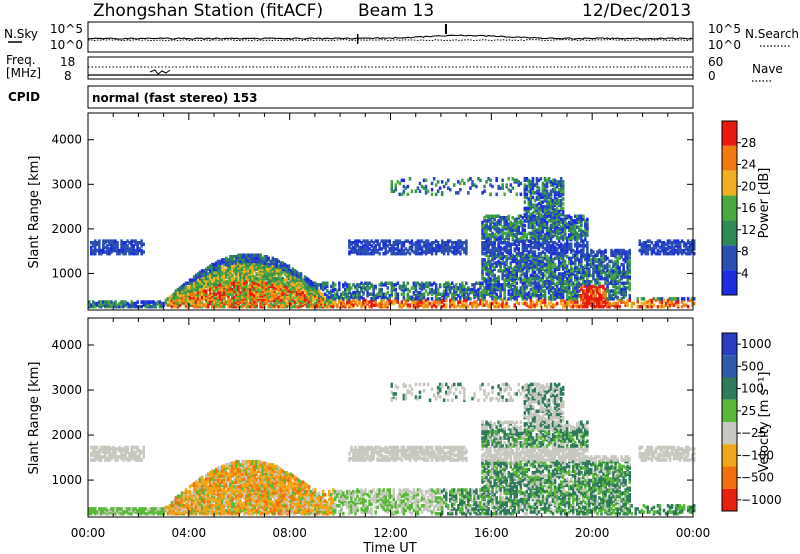  Describe the element at coordinates (401, 37) in the screenshot. I see `noise-panel: N.Sky 10^5 10^0 10^5 10^0 N.Search` at that location.